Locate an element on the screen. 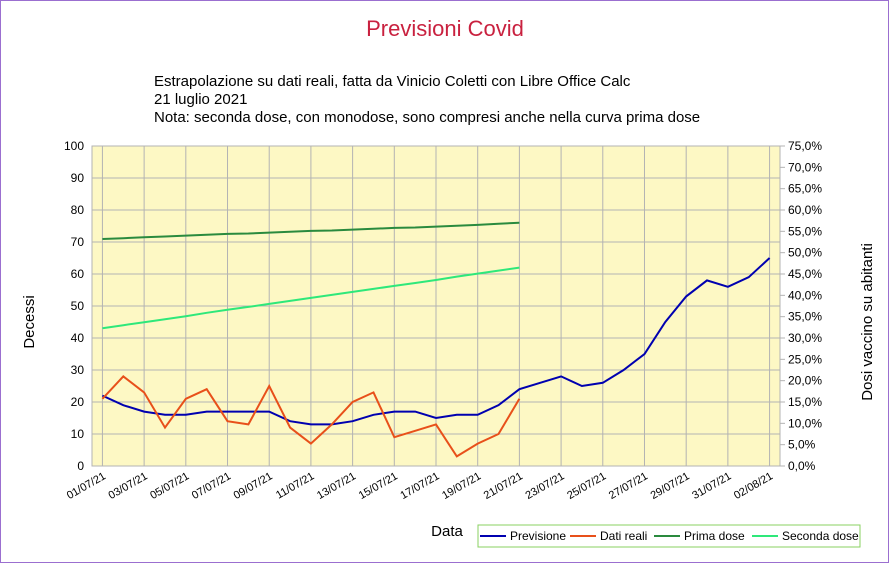 The image size is (889, 563). y-tick-label: 20 is located at coordinates (78, 402).